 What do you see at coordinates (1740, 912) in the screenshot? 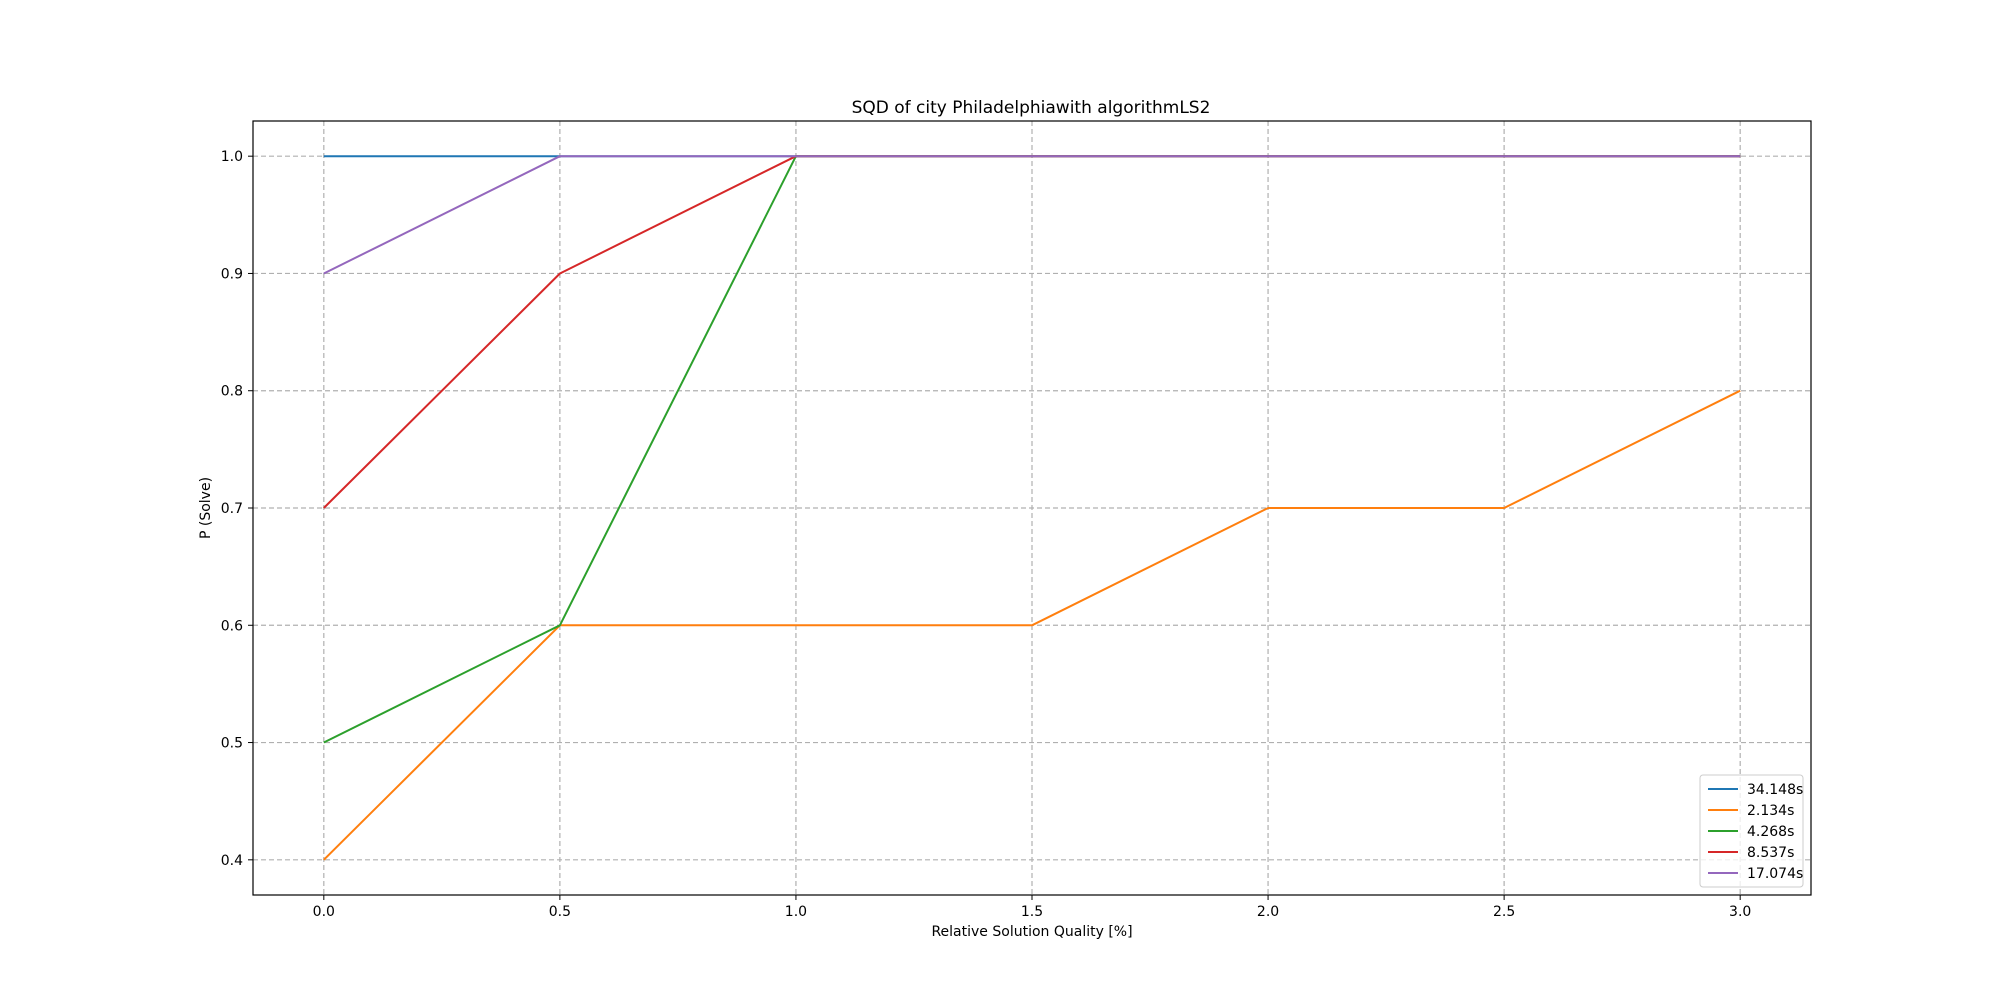
I see `x-tick-label: 3.0` at bounding box center [1740, 912].